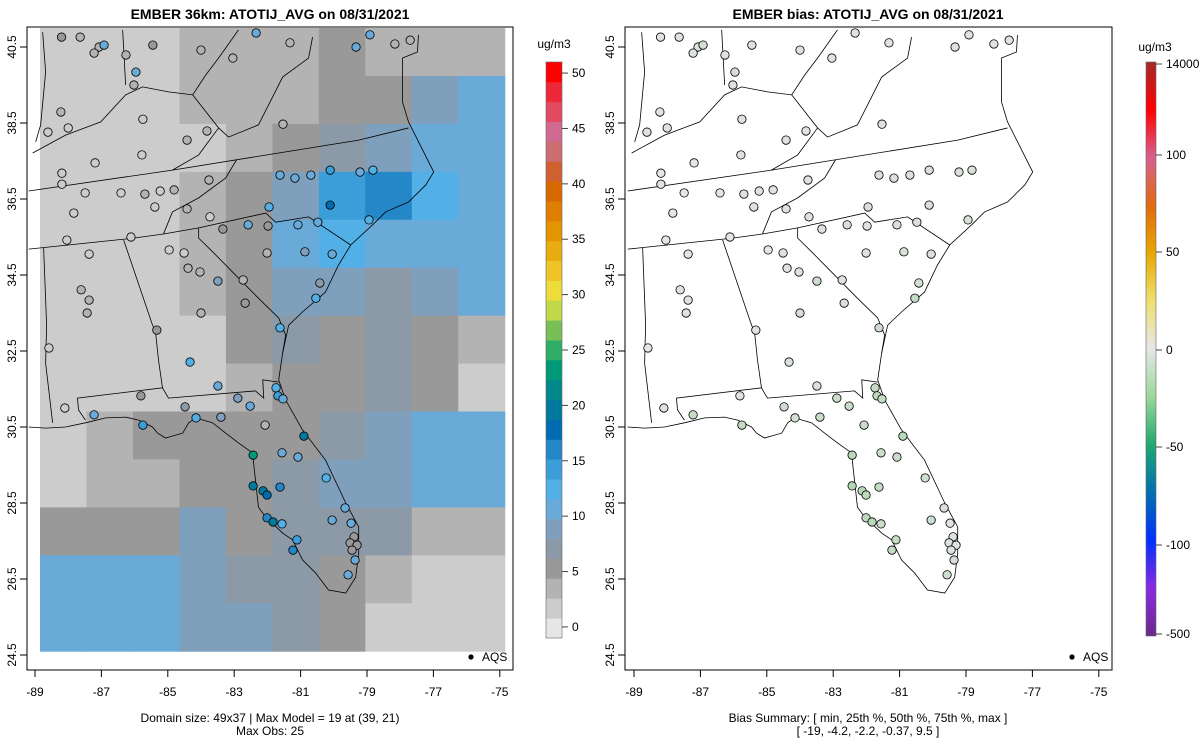  Describe the element at coordinates (579, 516) in the screenshot. I see `colorbar-tick-label: 10` at that location.